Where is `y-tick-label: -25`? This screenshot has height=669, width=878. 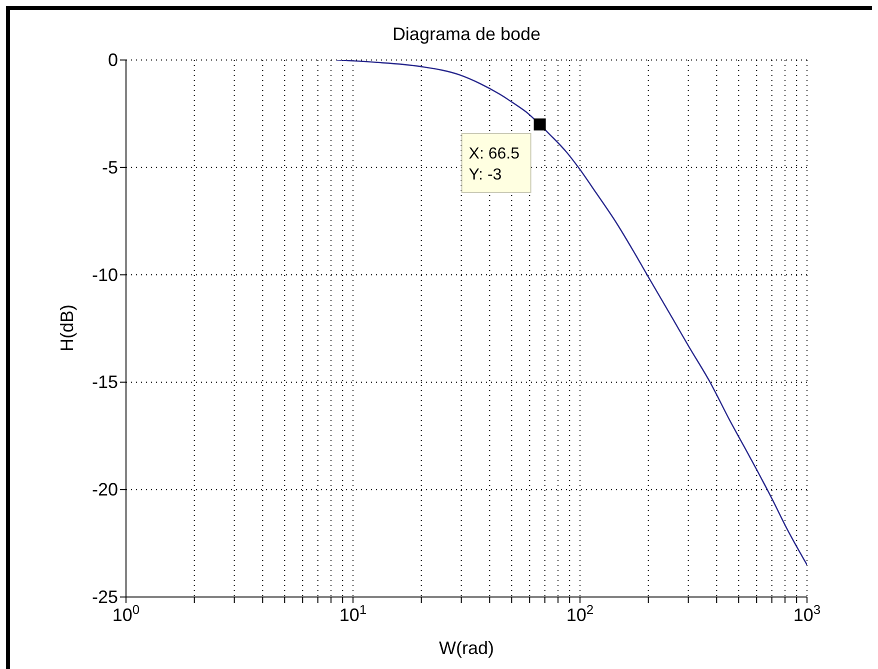 y-tick-label: -25 is located at coordinates (105, 597).